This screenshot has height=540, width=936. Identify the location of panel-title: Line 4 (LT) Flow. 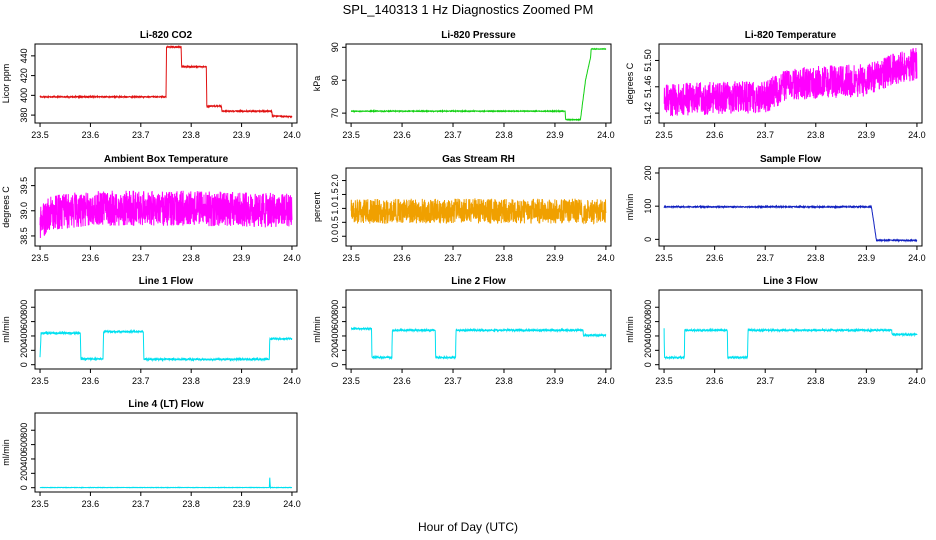
(166, 404).